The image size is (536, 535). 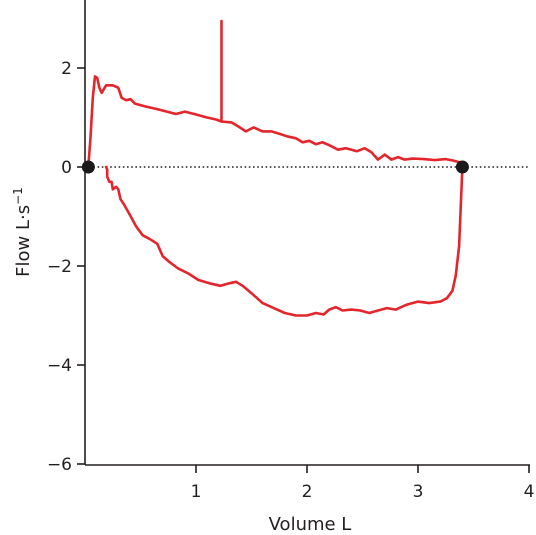 I want to click on y-ticks: 2 0 −2 −4 −6, so click(x=66, y=267).